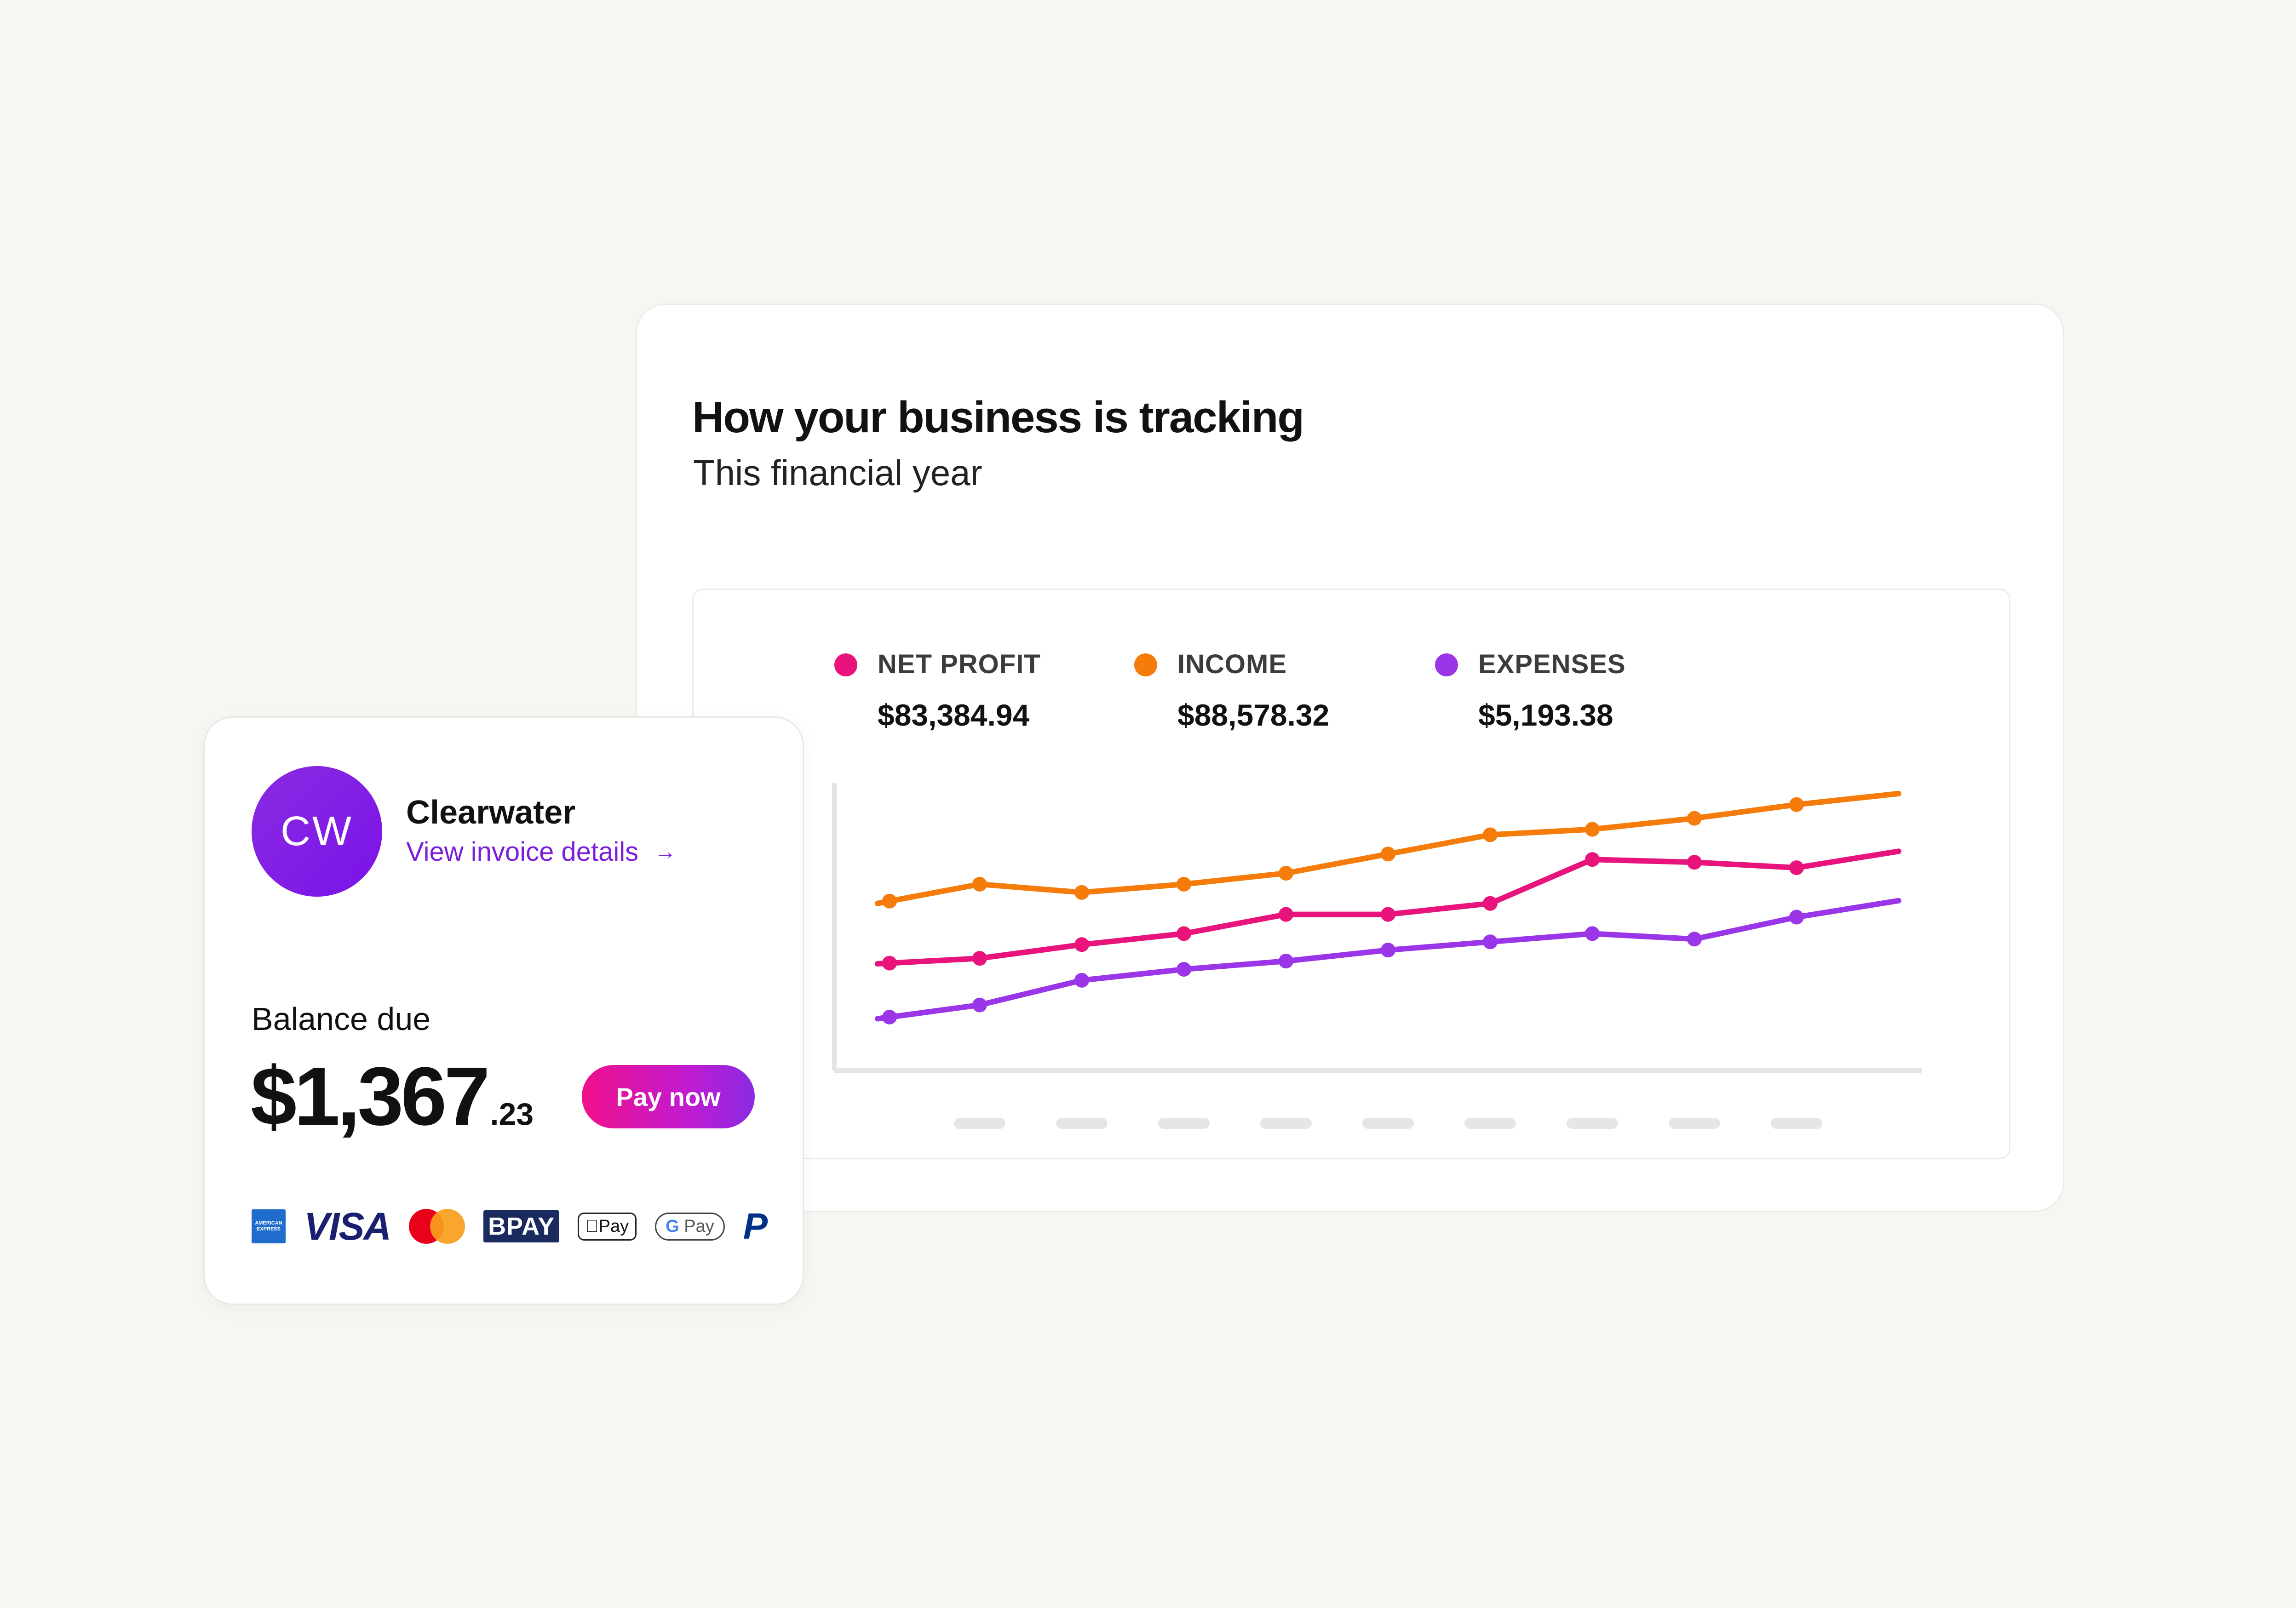  What do you see at coordinates (668, 1097) in the screenshot?
I see `pay-now-button: Pay now` at bounding box center [668, 1097].